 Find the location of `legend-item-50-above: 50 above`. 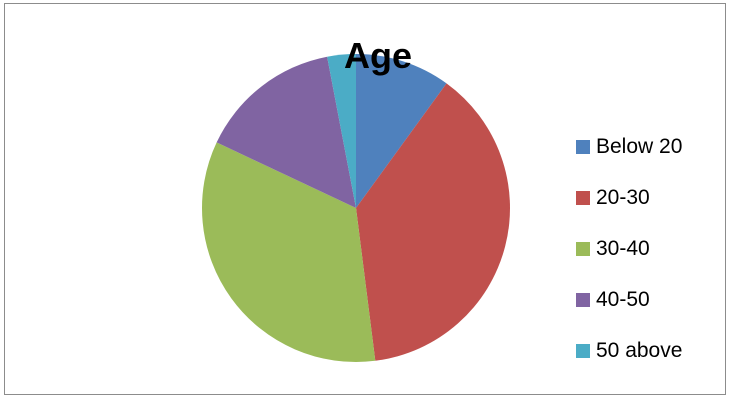

legend-item-50-above: 50 above is located at coordinates (646, 351).